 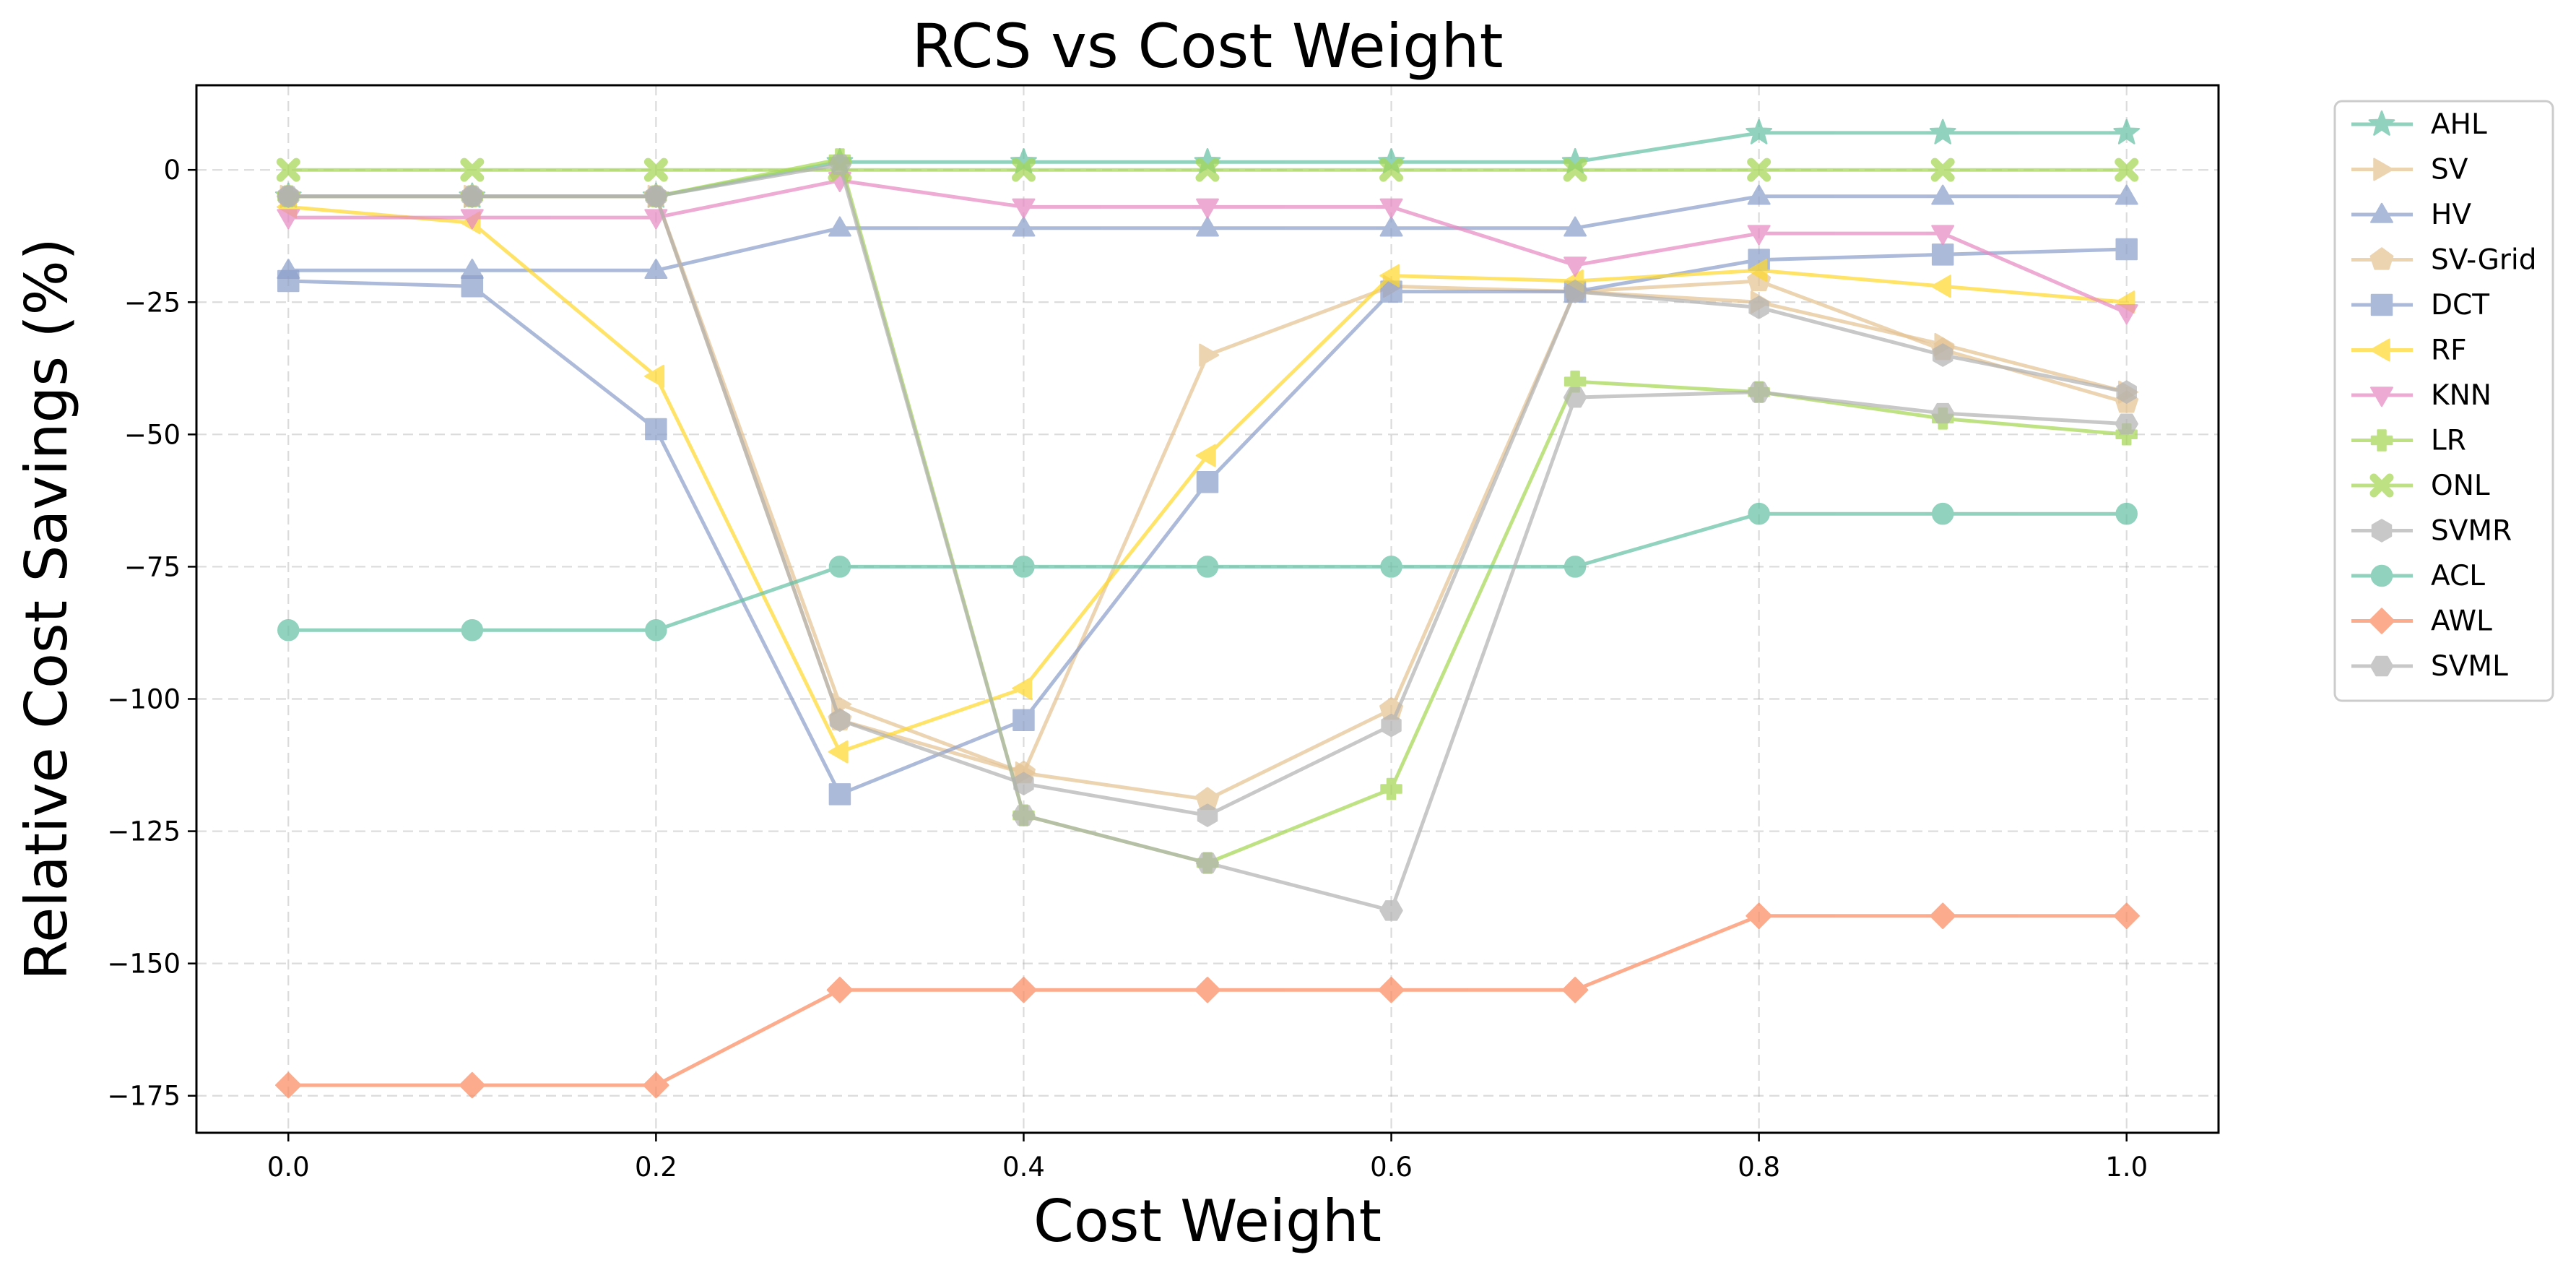 What do you see at coordinates (2484, 260) in the screenshot?
I see `legend-label-sv-grid: SV-Grid` at bounding box center [2484, 260].